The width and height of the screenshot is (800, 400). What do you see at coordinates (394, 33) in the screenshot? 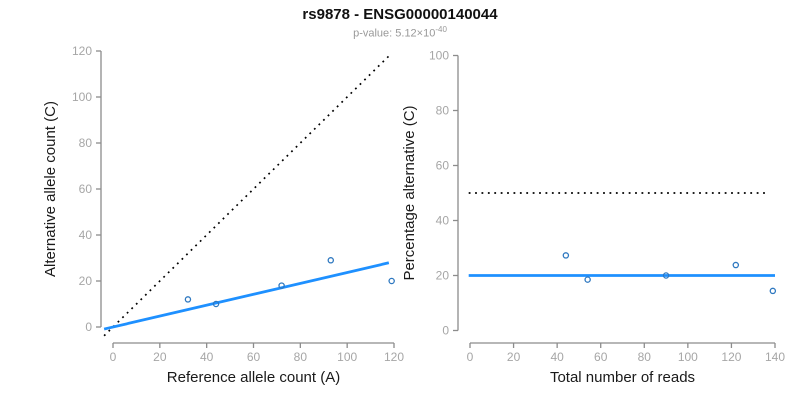
I see `pvalue-text: p-value: 5.12×10` at bounding box center [394, 33].